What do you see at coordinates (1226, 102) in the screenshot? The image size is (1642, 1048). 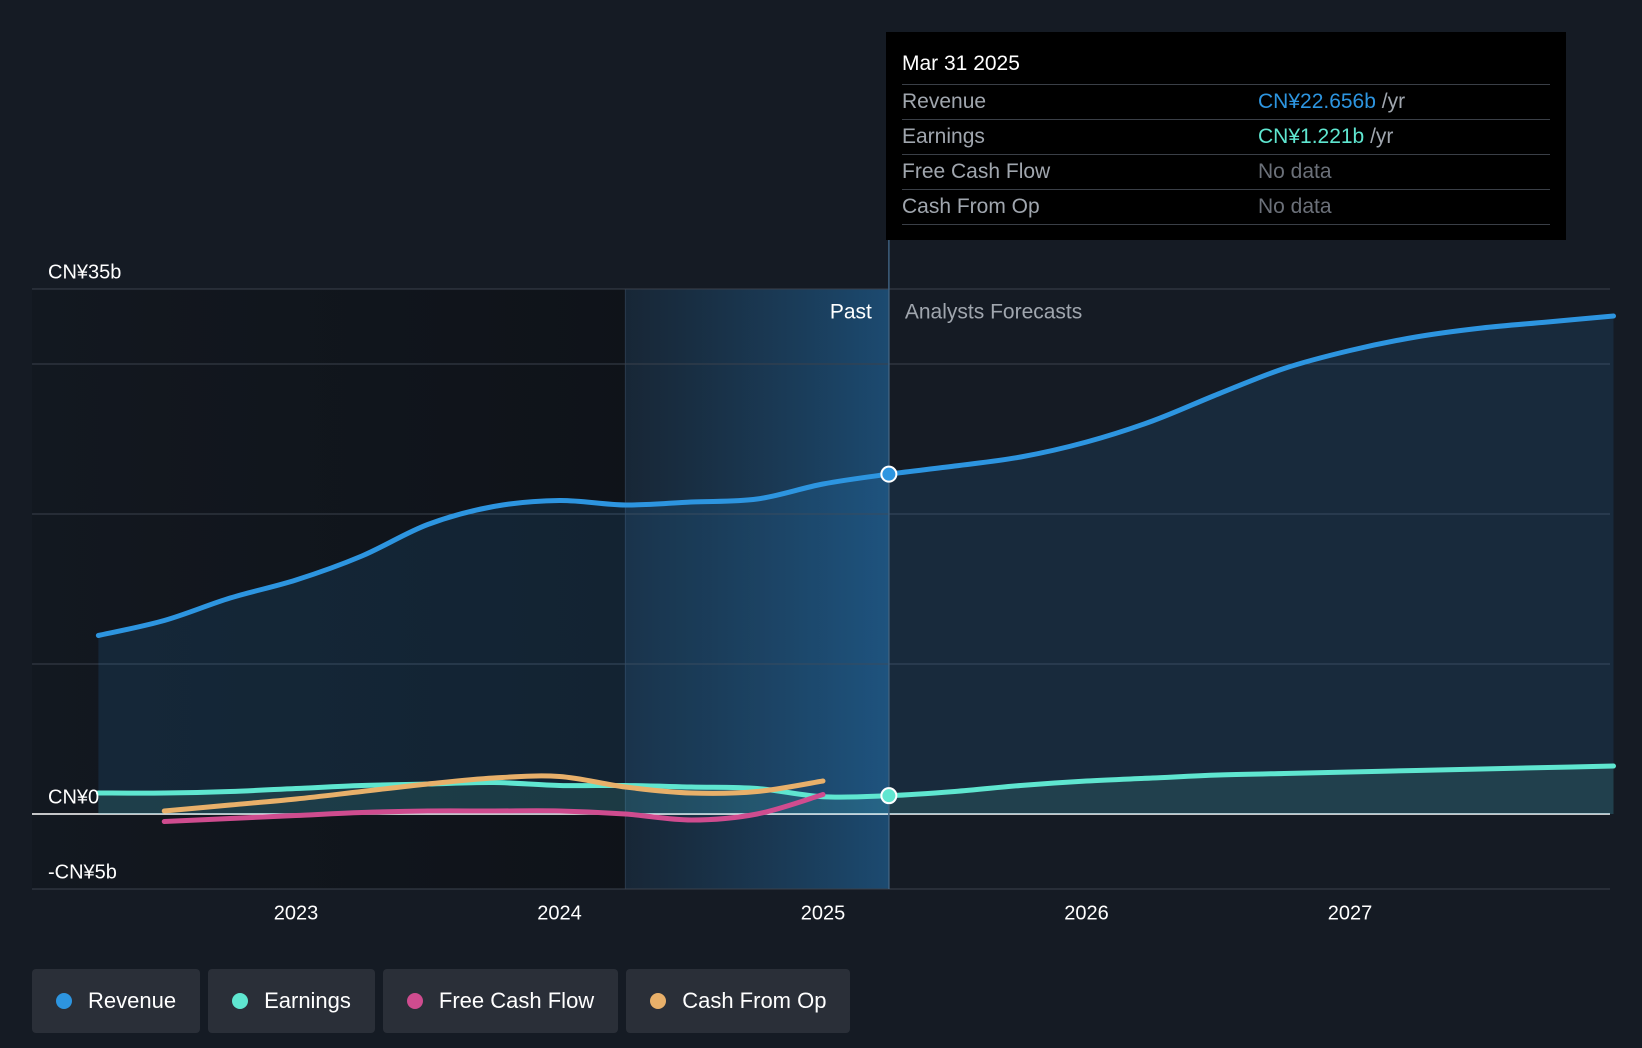 I see `tooltip-row-revenue: Revenue CN¥22.656b /yr` at bounding box center [1226, 102].